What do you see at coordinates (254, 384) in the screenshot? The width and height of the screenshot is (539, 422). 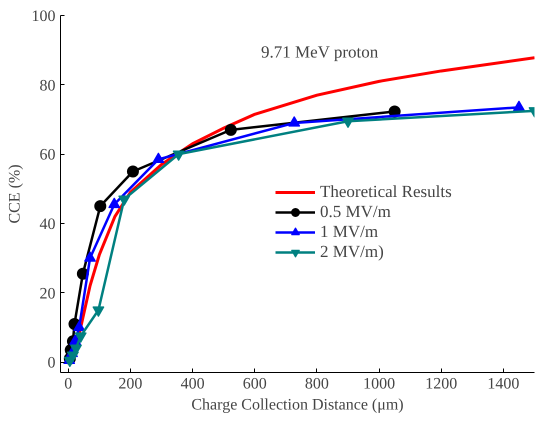 I see `x-tick-label: 600` at bounding box center [254, 384].